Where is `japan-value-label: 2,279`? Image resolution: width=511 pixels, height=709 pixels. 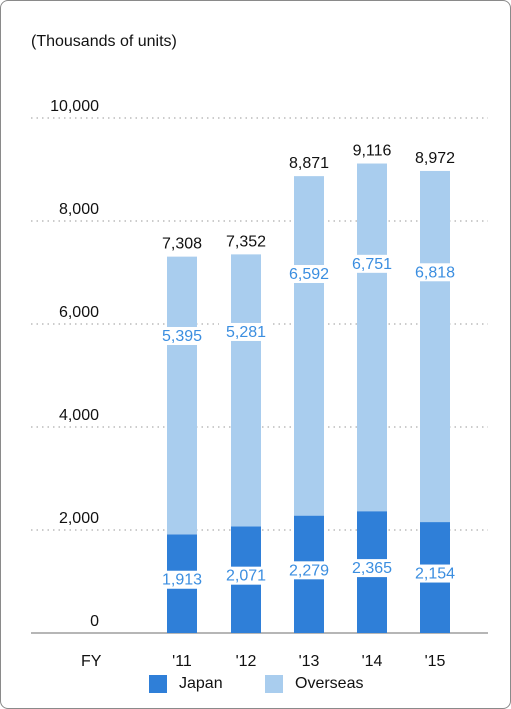 japan-value-label: 2,279 is located at coordinates (309, 570).